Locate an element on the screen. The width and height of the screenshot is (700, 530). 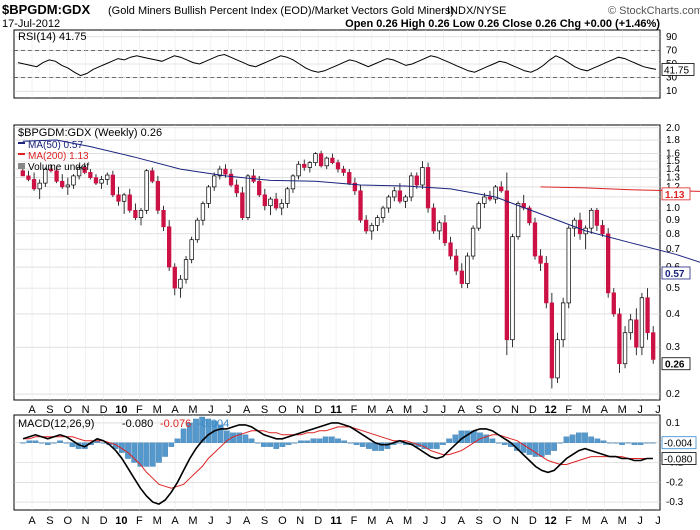
macd-tick-label: 0.1 is located at coordinates (673, 423).